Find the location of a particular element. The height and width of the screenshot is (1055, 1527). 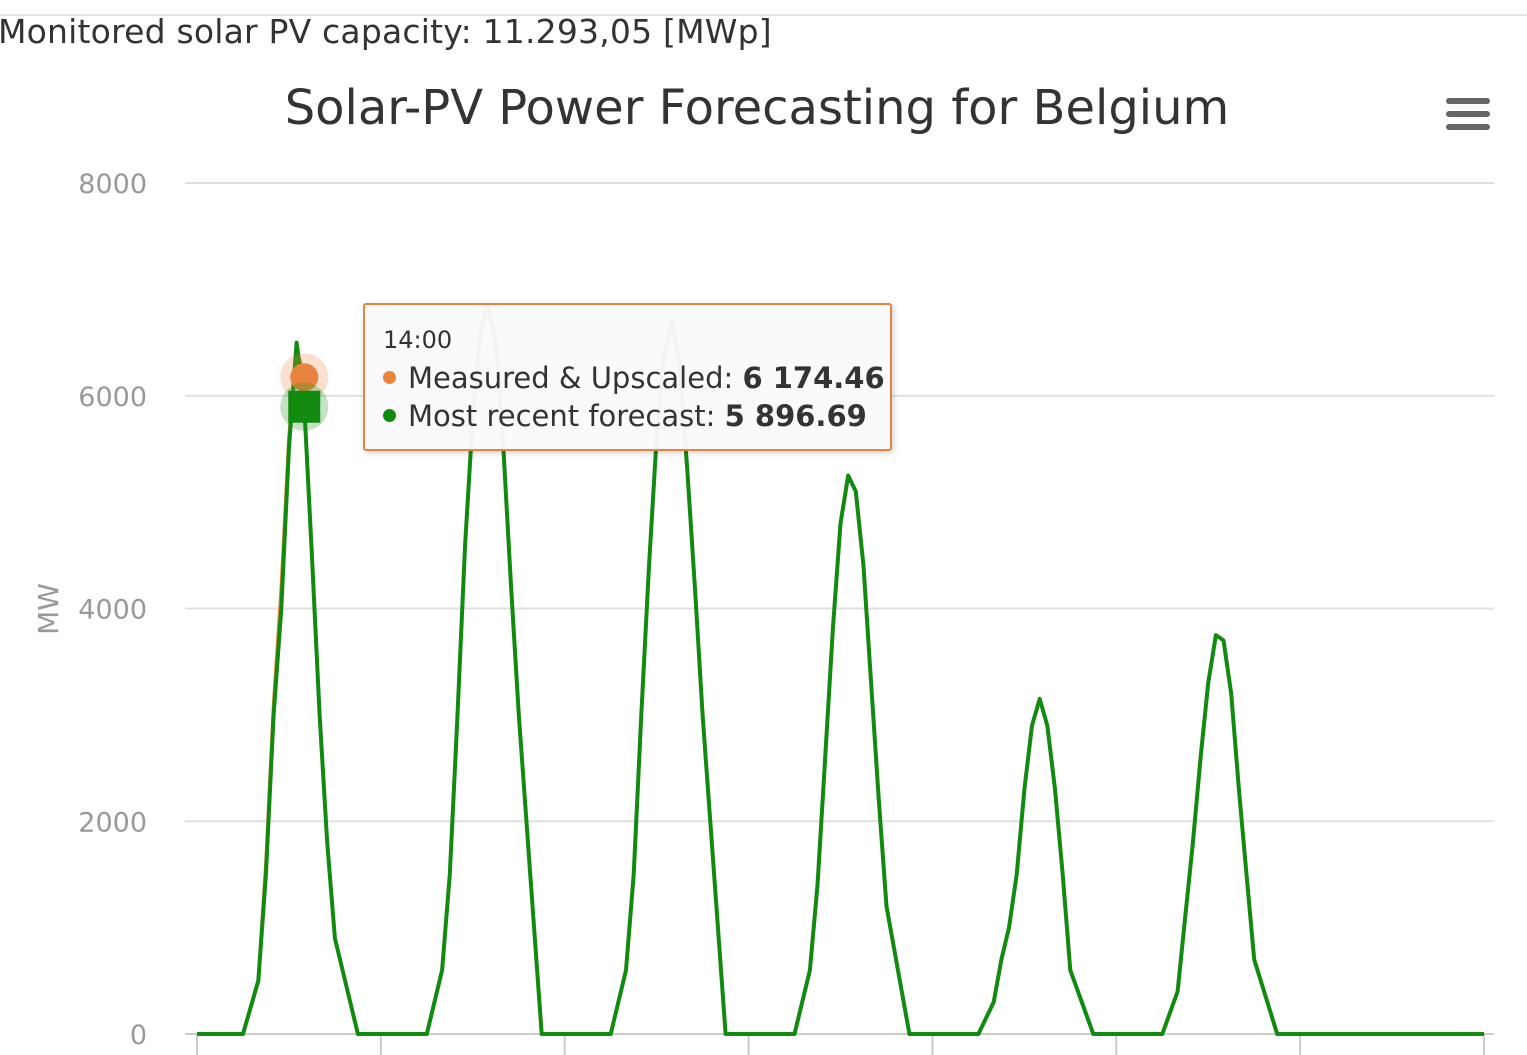

forecast-dot-icon is located at coordinates (389, 415).